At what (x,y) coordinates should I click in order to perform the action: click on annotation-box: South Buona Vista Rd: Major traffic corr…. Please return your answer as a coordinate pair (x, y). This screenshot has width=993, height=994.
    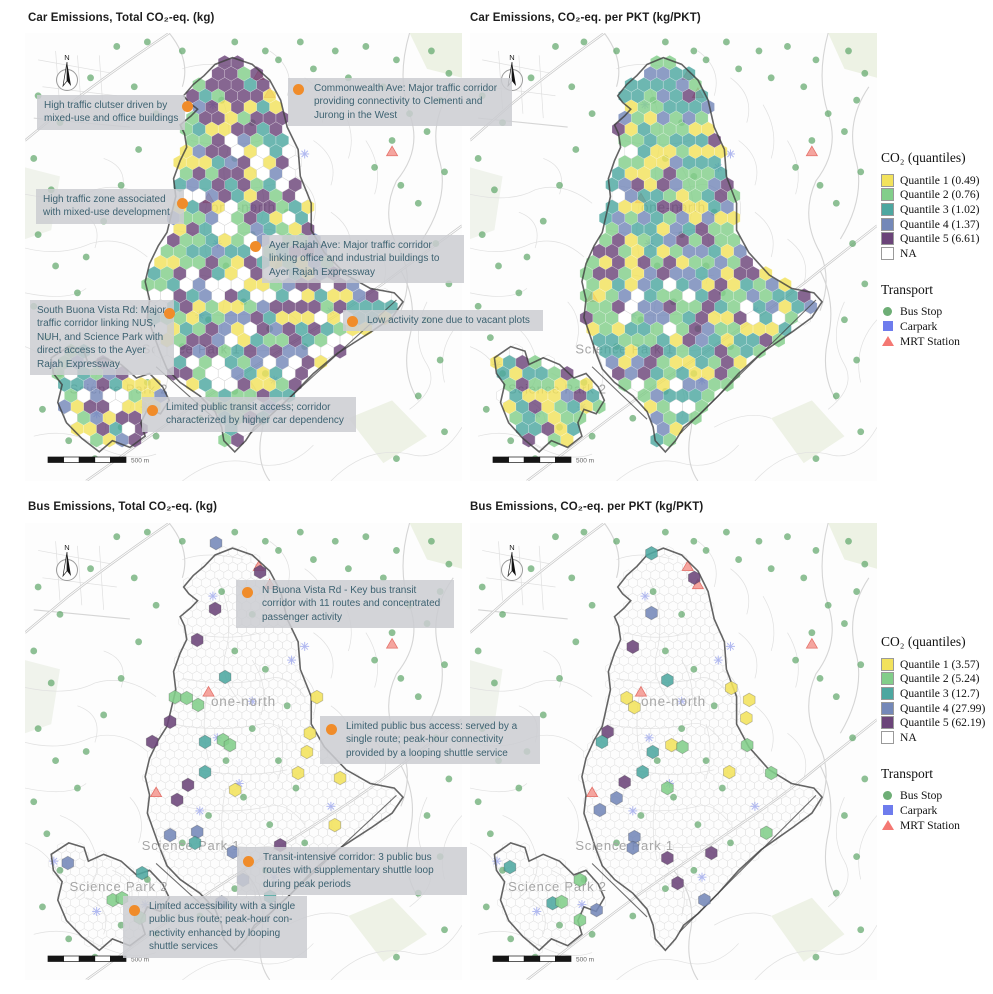
    Looking at the image, I should click on (102, 337).